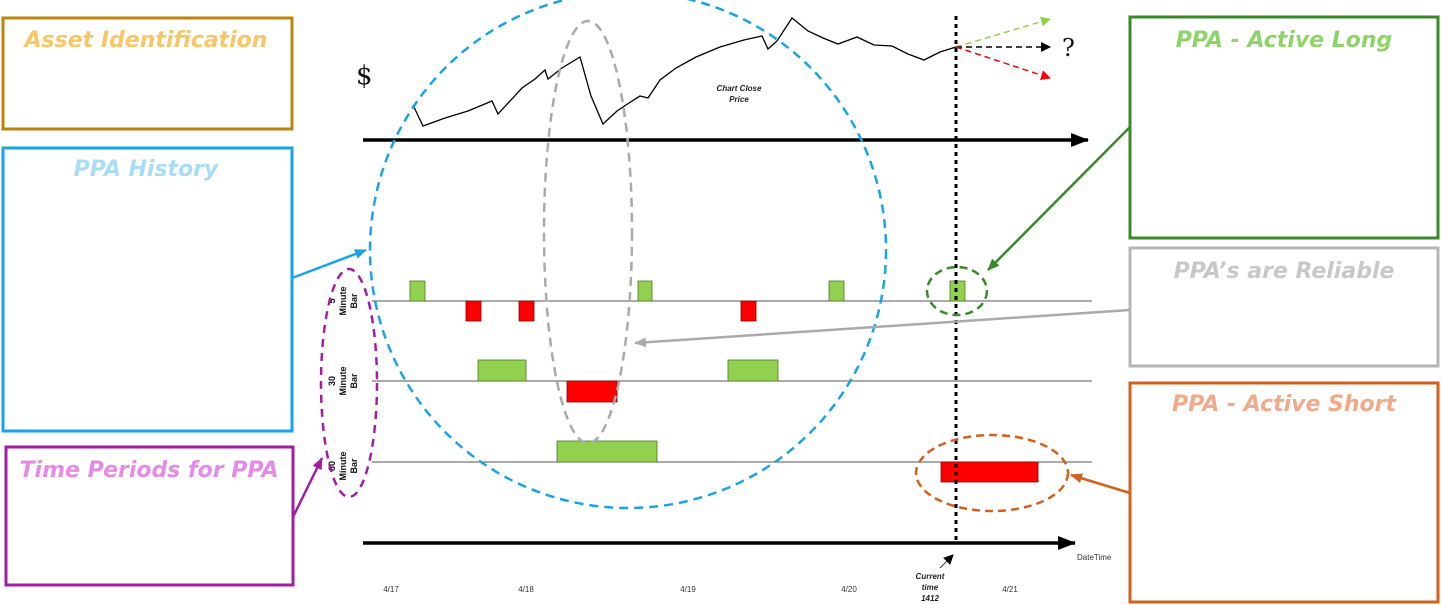 This screenshot has height=605, width=1441. Describe the element at coordinates (1284, 127) in the screenshot. I see `active-long-box: PPA - Active Long` at that location.